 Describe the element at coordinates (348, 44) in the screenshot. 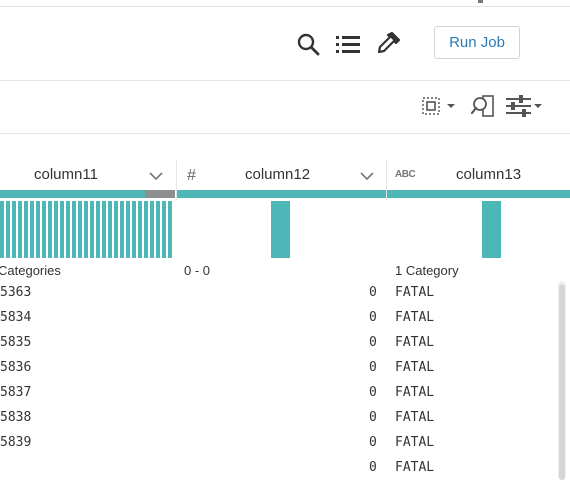

I see `list-icon` at that location.